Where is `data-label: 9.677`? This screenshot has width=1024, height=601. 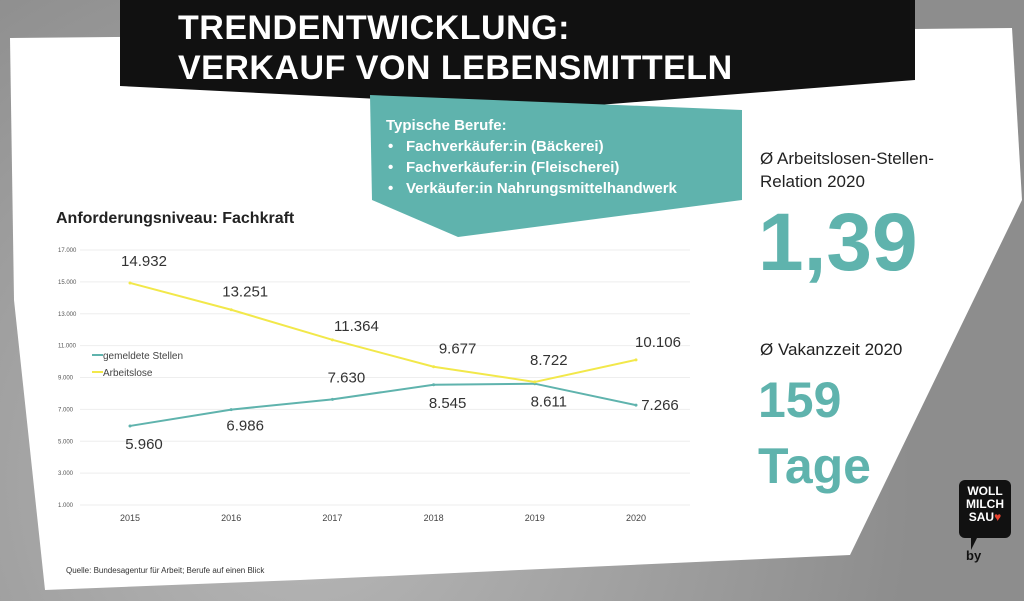
data-label: 9.677 is located at coordinates (458, 349).